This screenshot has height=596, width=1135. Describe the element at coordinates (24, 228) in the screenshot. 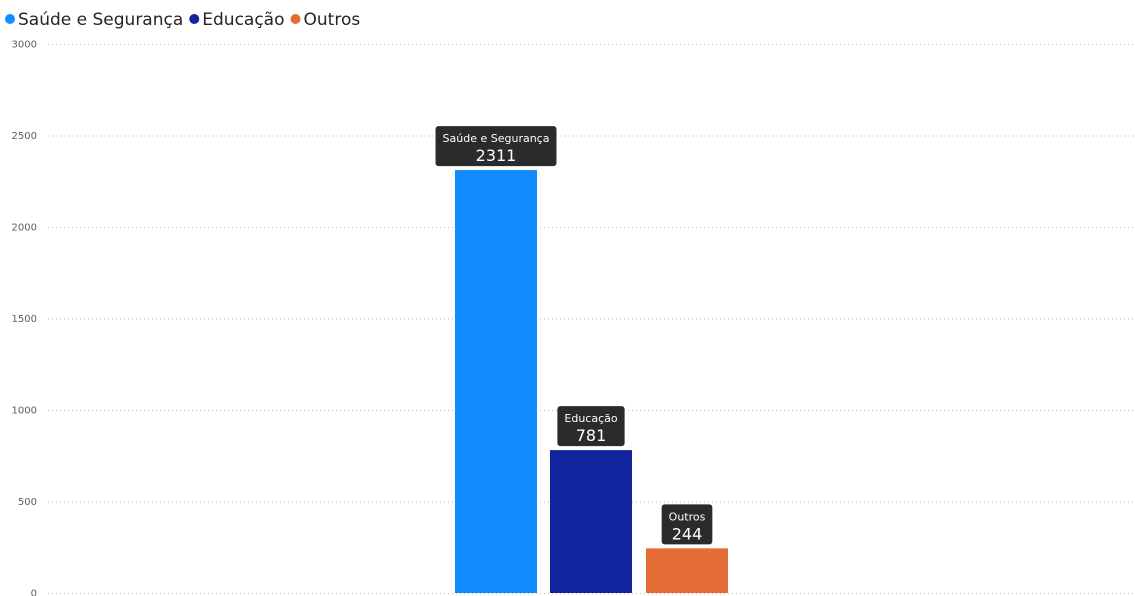

I see `y-tick-label-2000: 2000` at that location.